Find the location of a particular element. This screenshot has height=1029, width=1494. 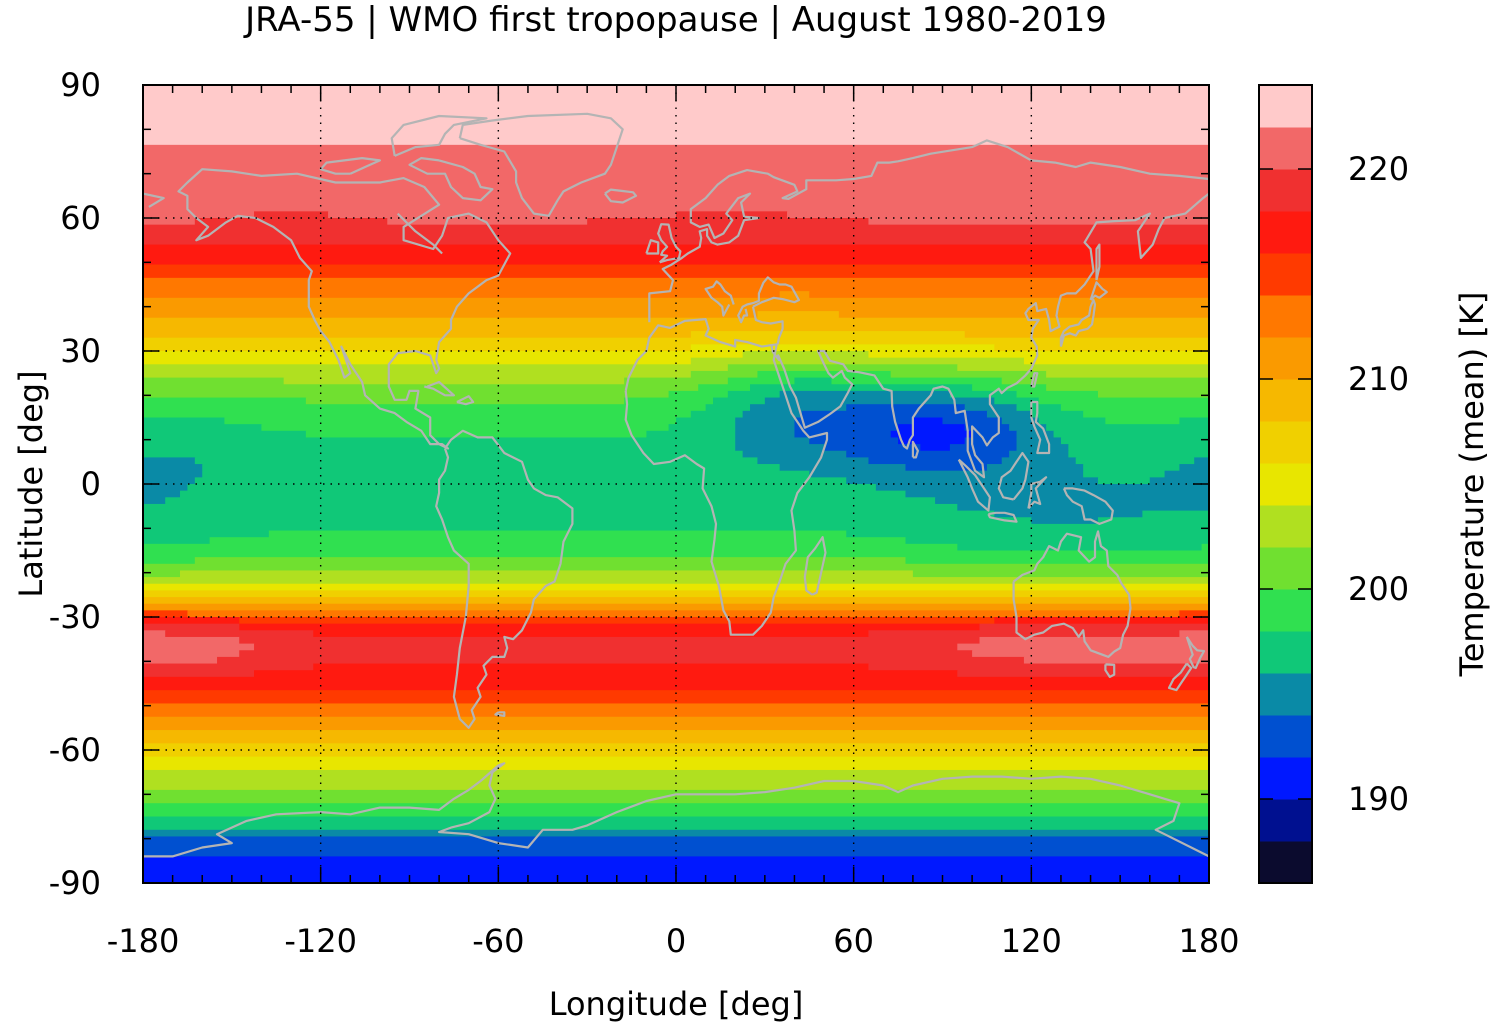

colorbar-tick-label: 210 is located at coordinates (1378, 379).